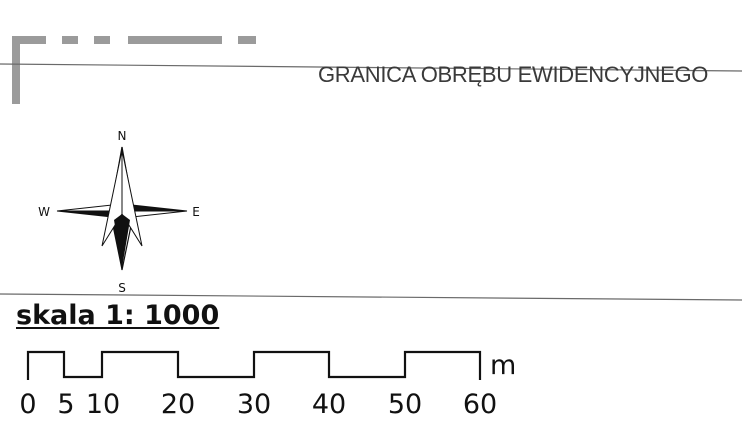 This screenshot has width=742, height=439. Describe the element at coordinates (329, 404) in the screenshot. I see `scale-tick-label: 40` at that location.